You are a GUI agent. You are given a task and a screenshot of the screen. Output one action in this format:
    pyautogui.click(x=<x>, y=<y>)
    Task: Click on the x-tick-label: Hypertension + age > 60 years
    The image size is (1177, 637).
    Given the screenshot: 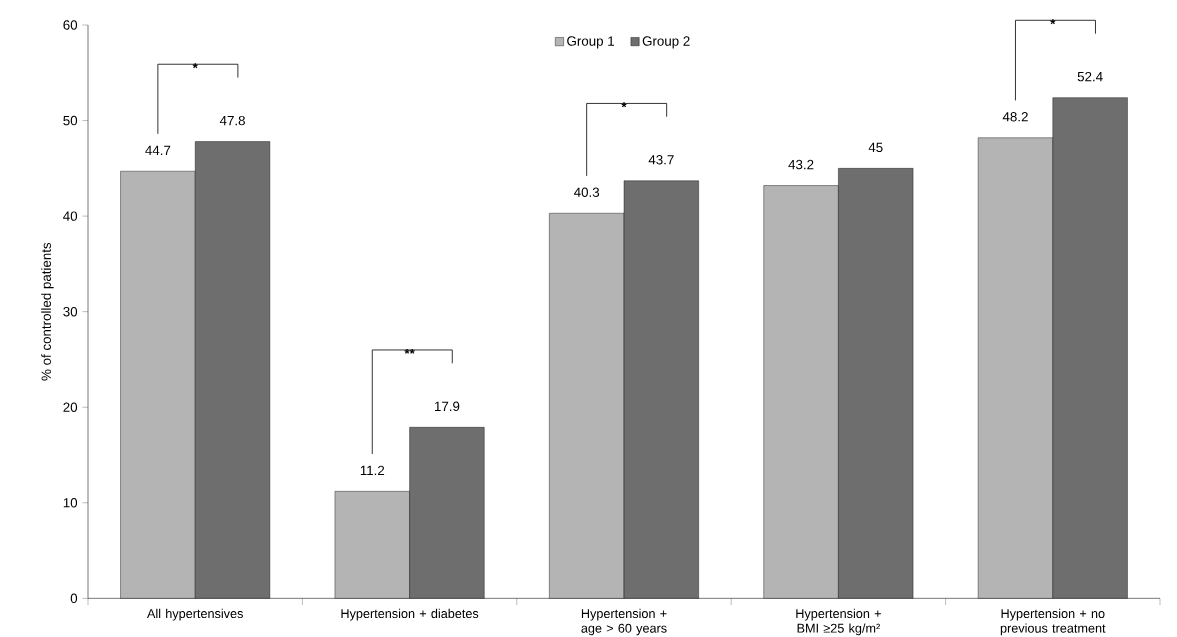 What is the action you would take?
    pyautogui.click(x=624, y=622)
    